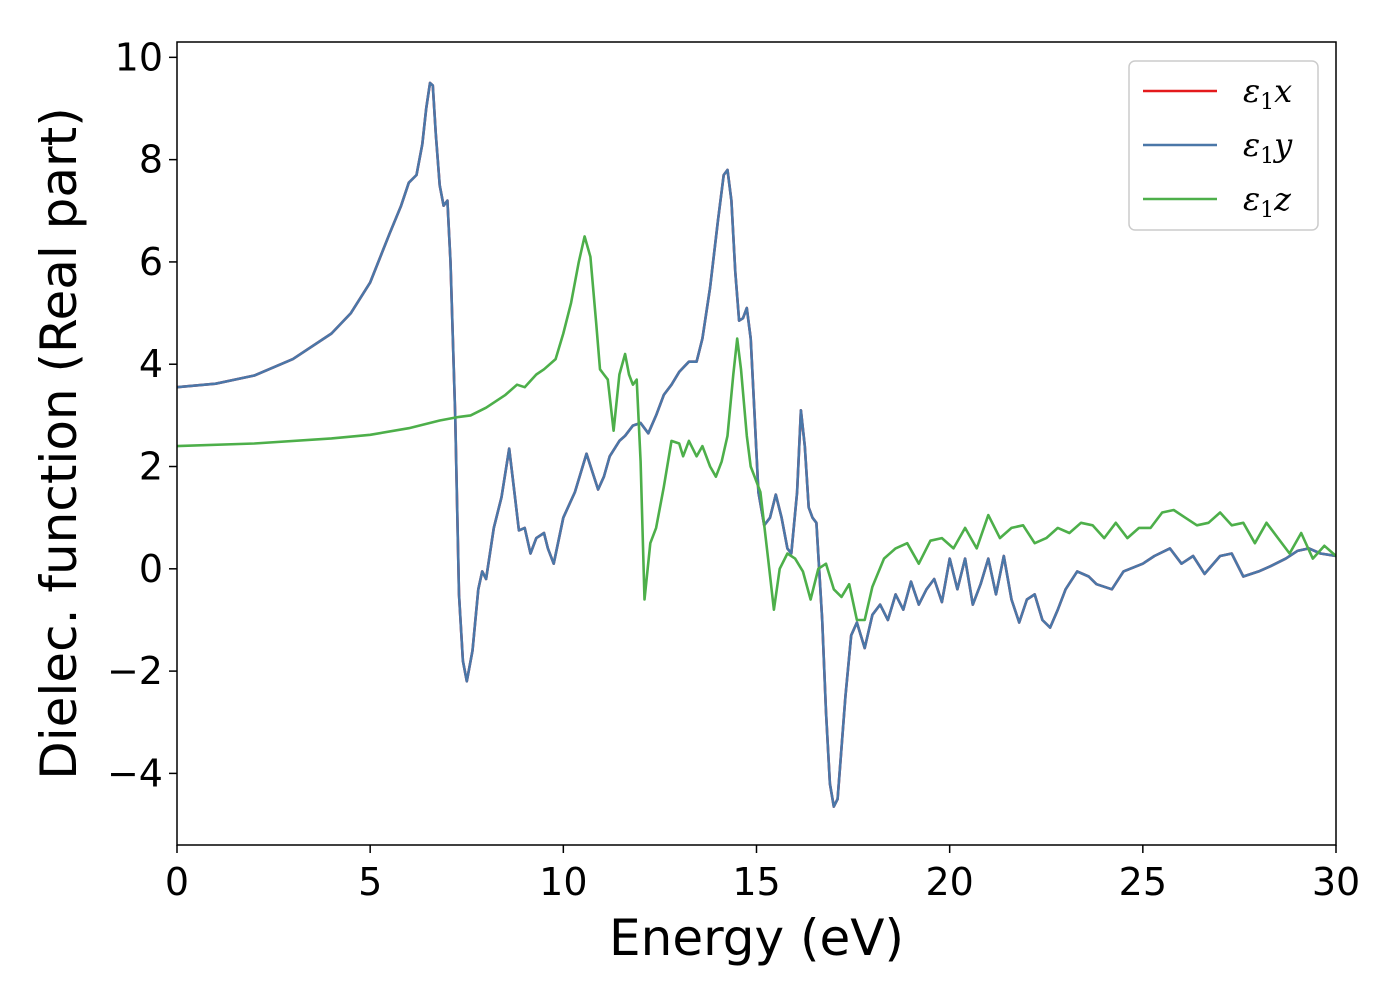 This screenshot has height=1000, width=1400. Describe the element at coordinates (949, 882) in the screenshot. I see `x-tick-label: 20` at that location.